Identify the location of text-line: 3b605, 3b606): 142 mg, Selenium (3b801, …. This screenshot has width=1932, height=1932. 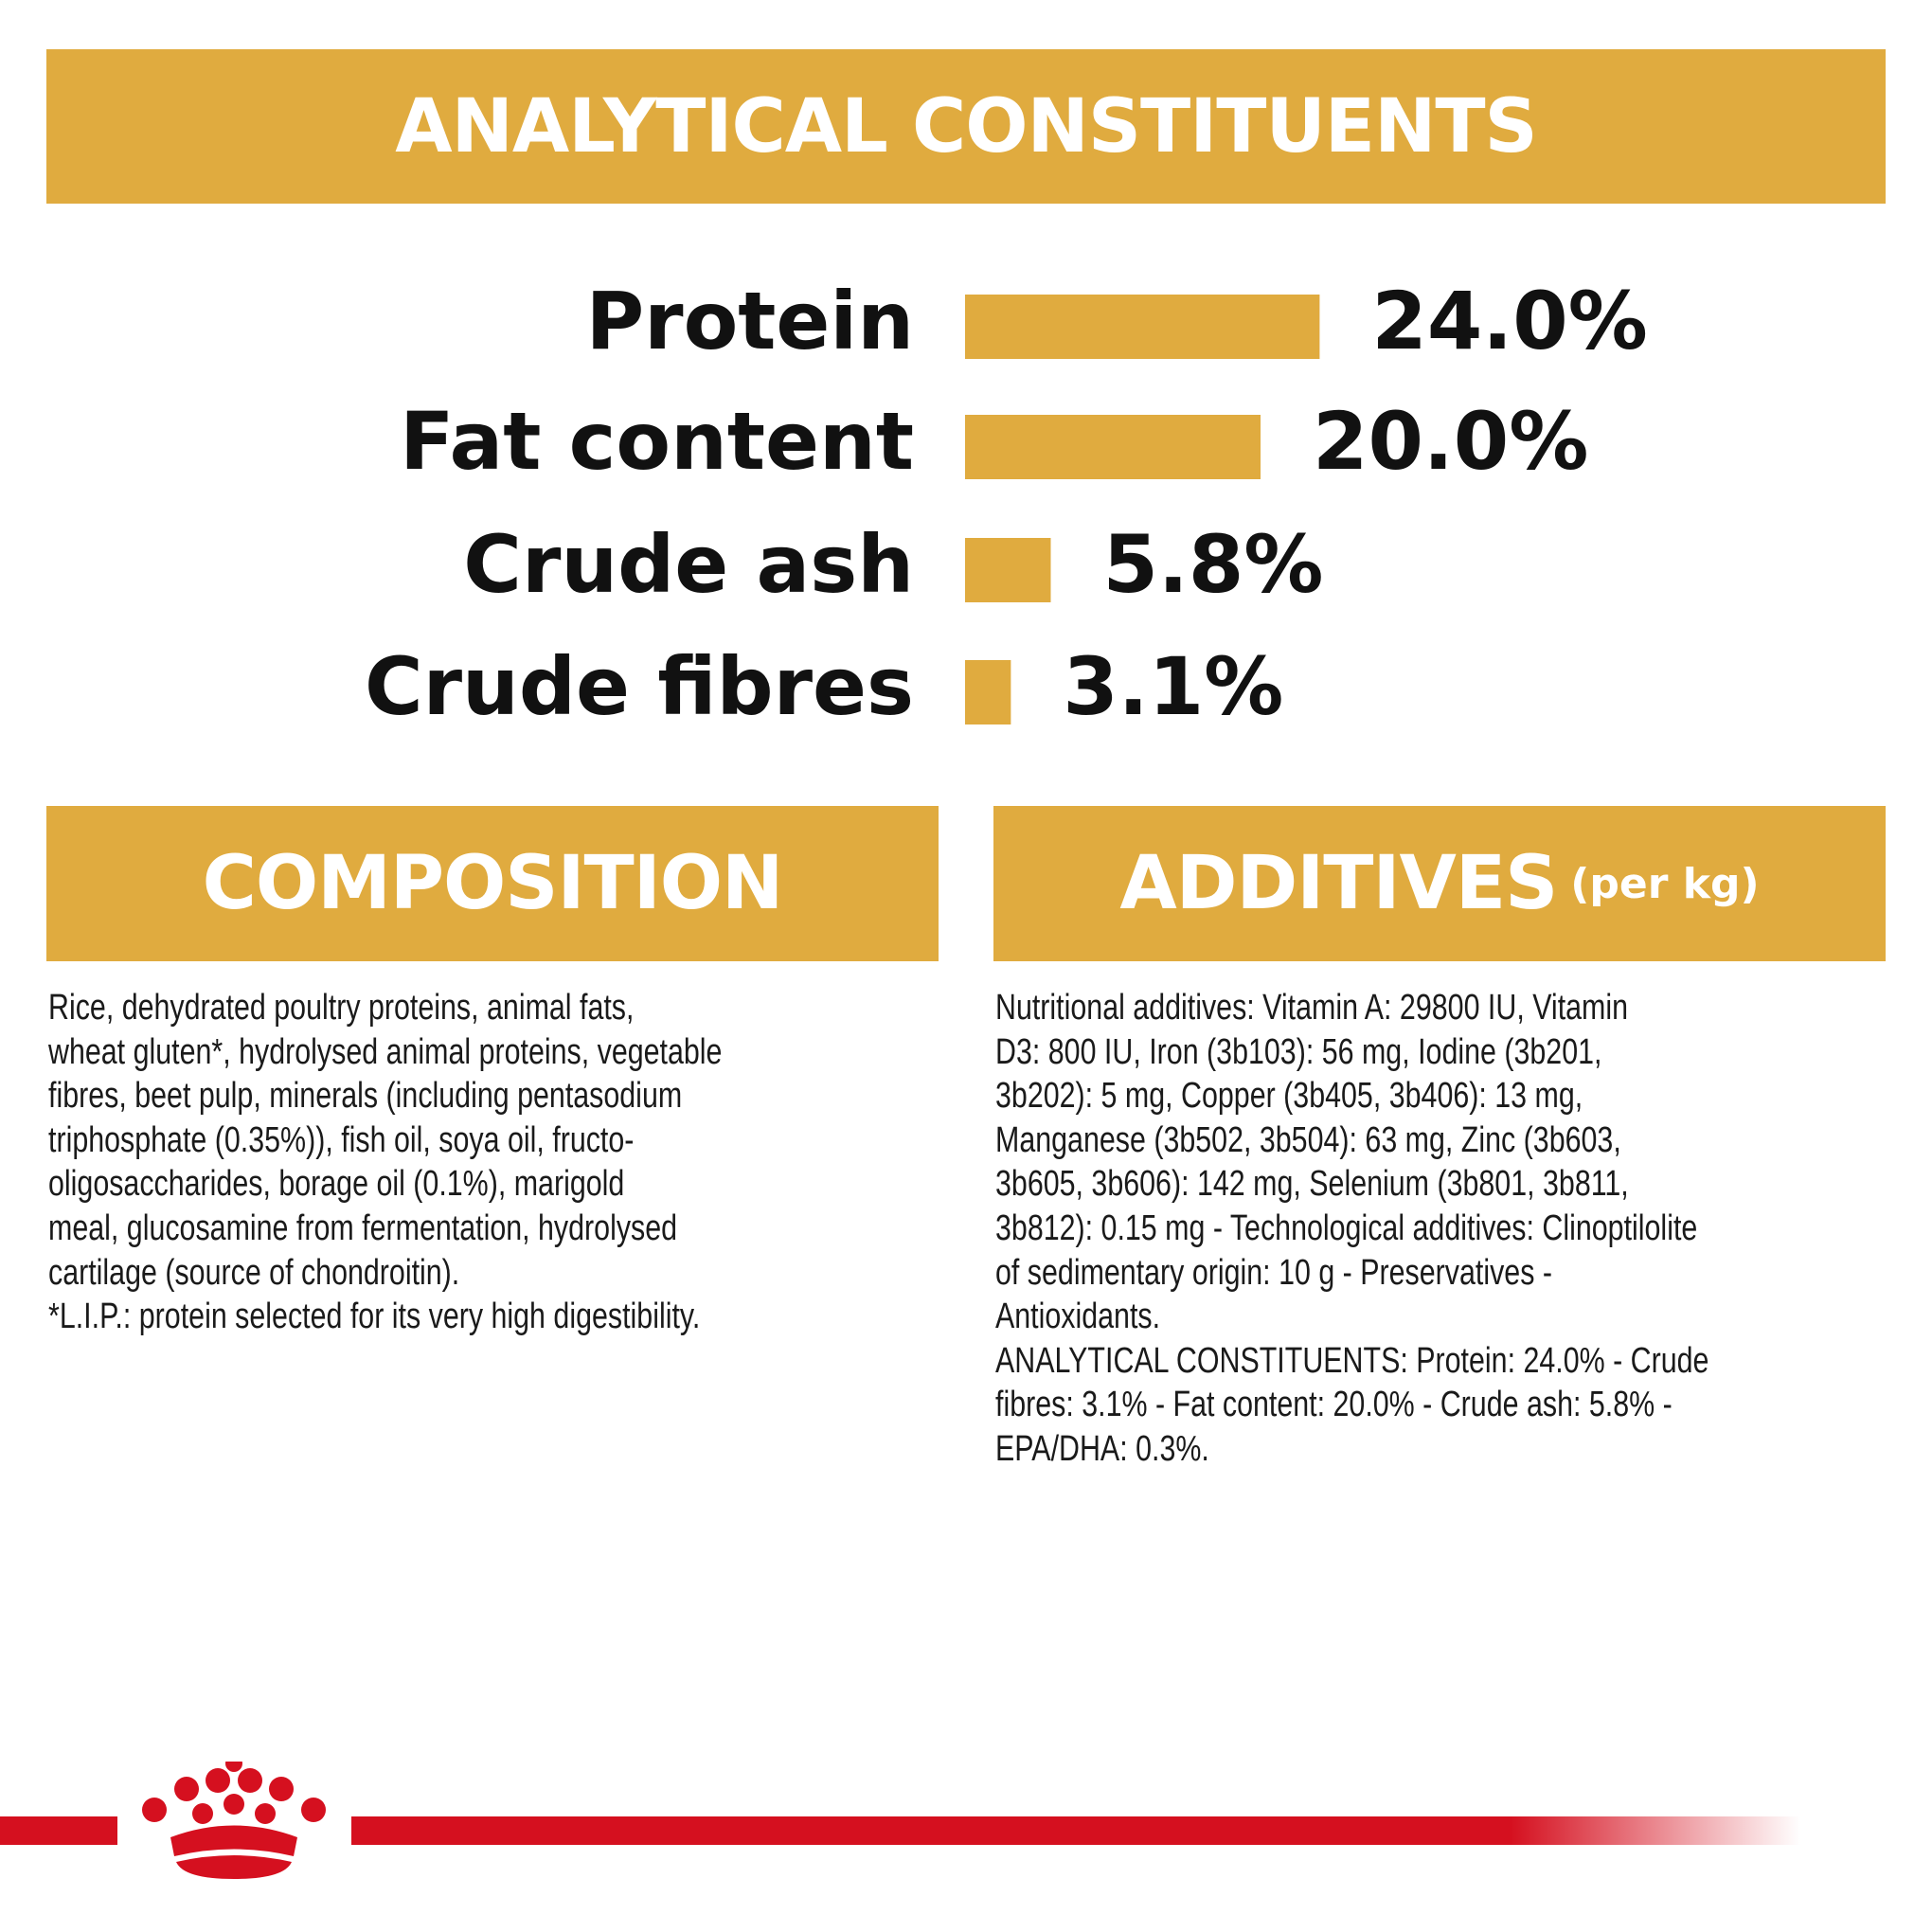
(1312, 1184).